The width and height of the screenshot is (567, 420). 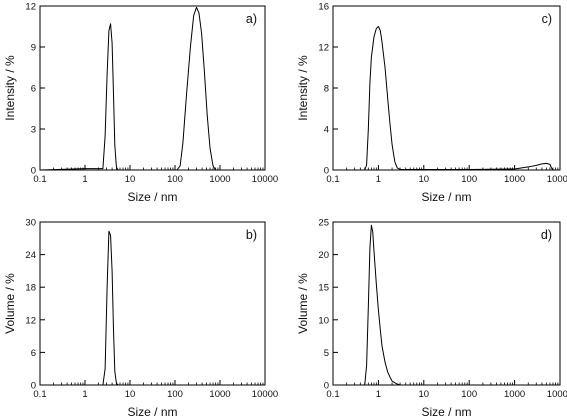 What do you see at coordinates (323, 255) in the screenshot?
I see `y-tick-label-20: 20` at bounding box center [323, 255].